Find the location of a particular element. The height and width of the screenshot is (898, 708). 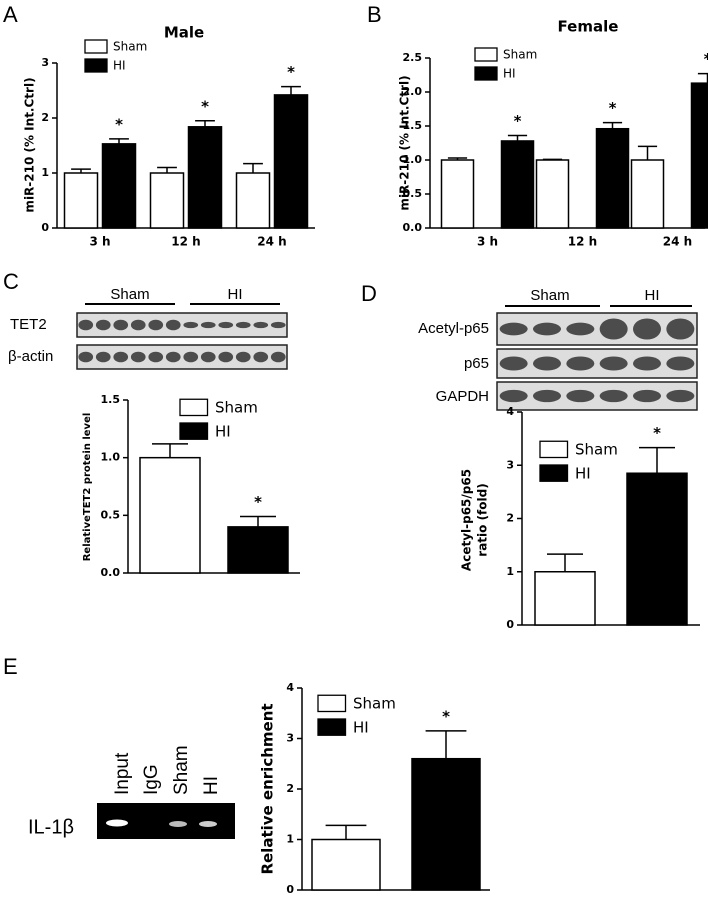

y-tick-label: 1 is located at coordinates (45, 172).